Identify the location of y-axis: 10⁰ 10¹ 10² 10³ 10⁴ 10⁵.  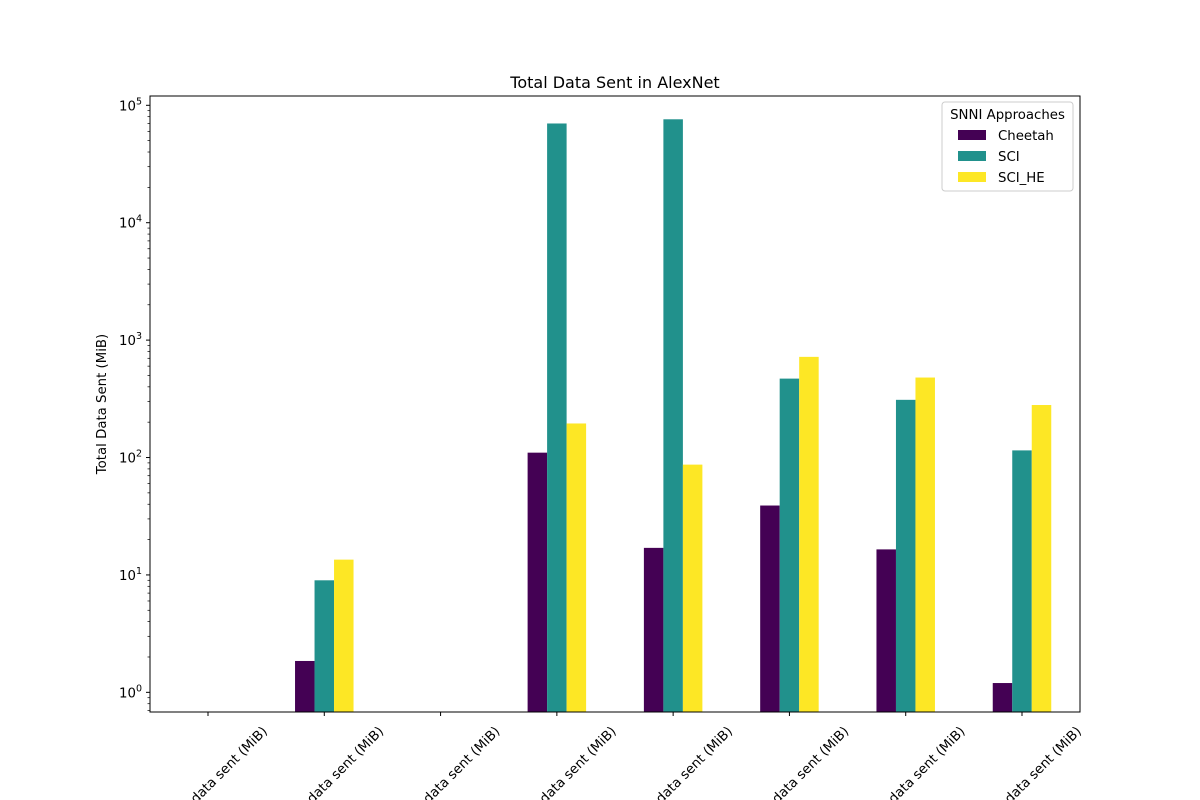
(134, 403).